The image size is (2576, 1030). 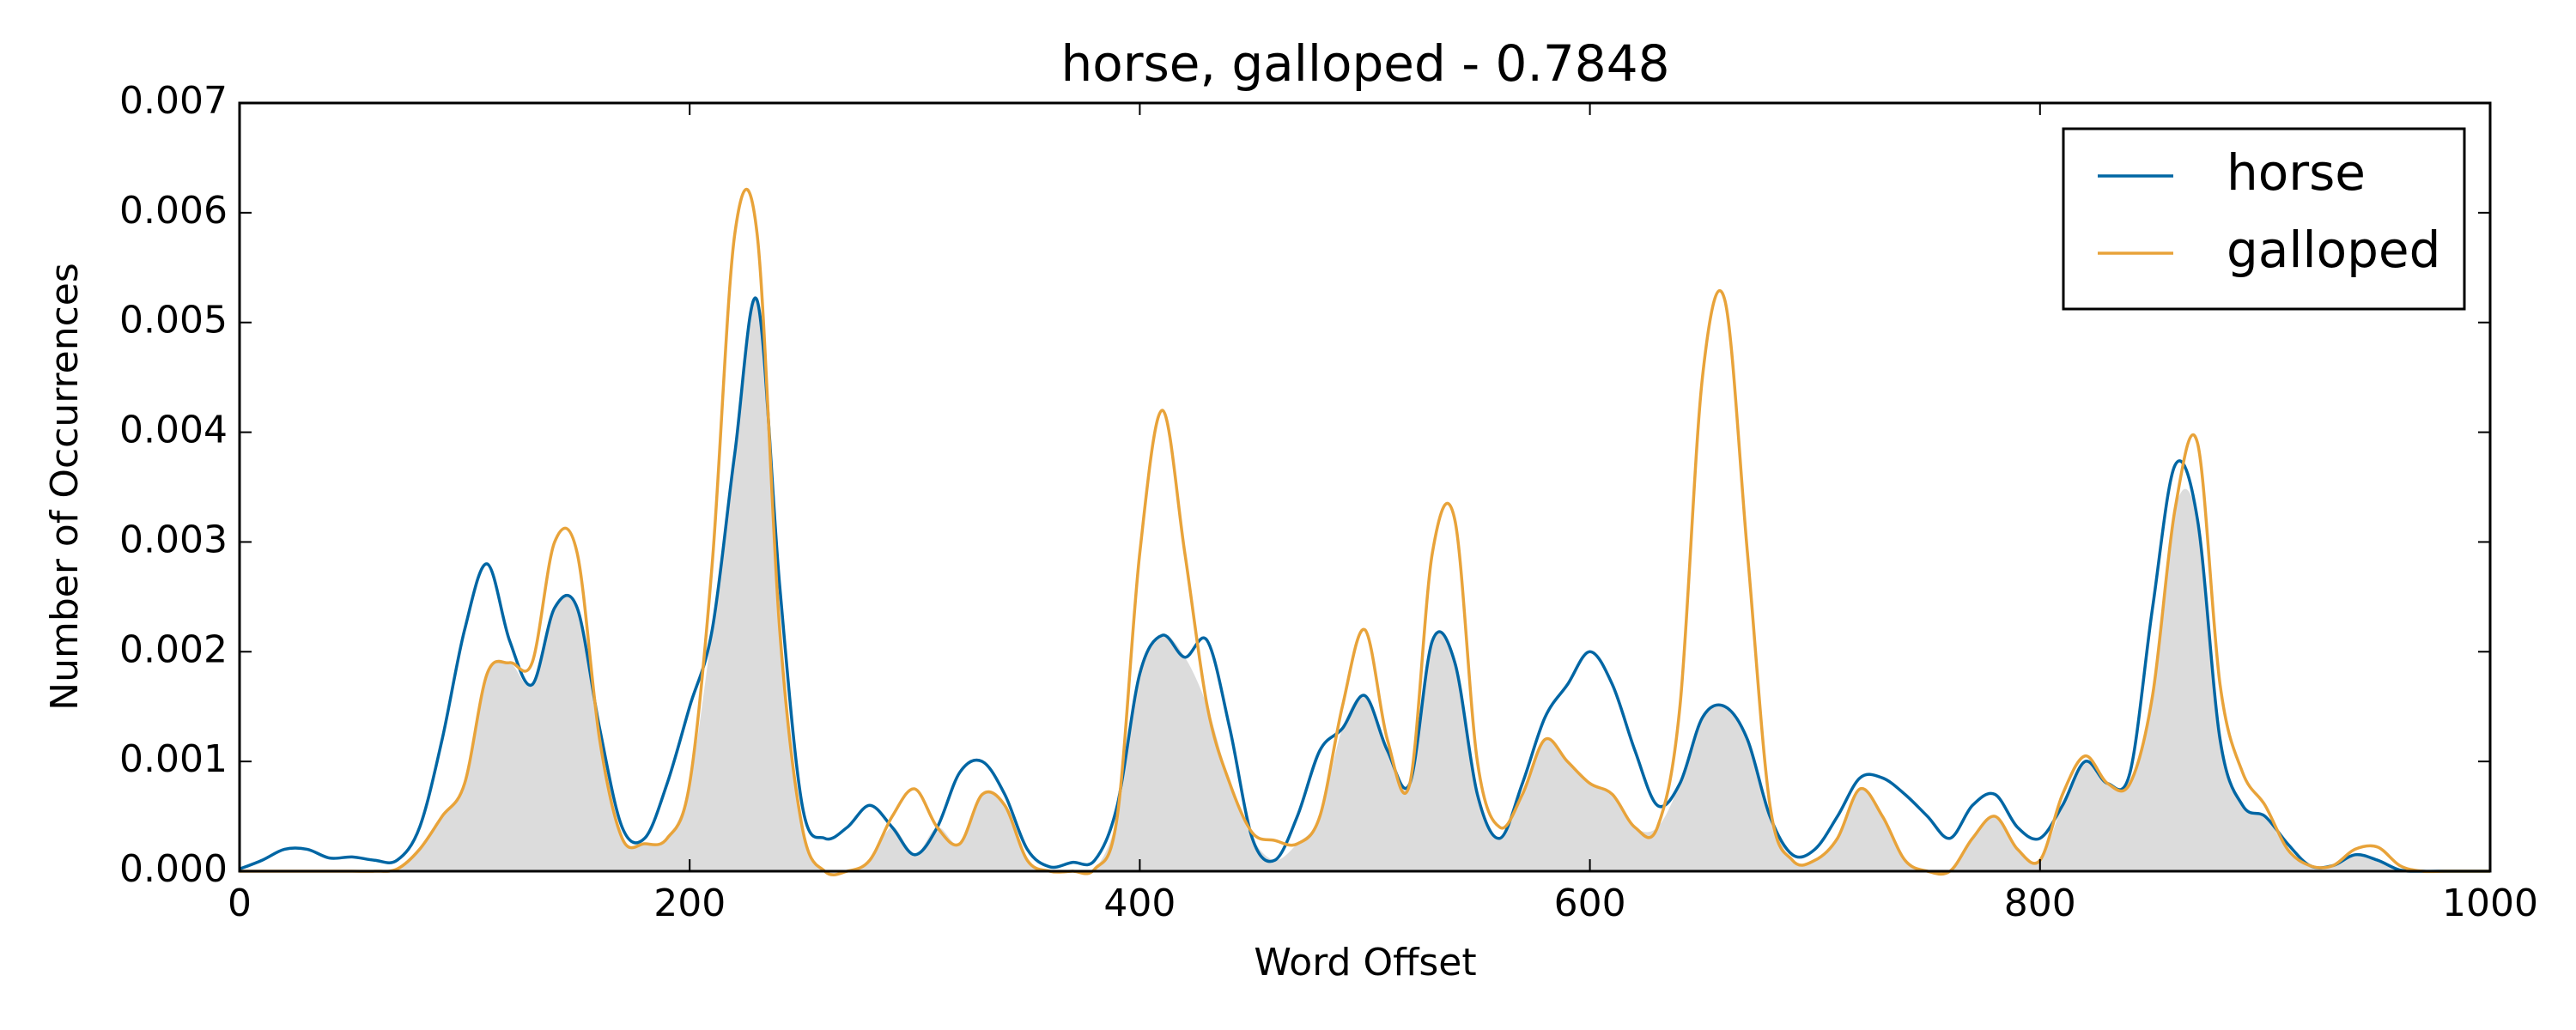 What do you see at coordinates (1365, 63) in the screenshot?
I see `chart-title: horse, galloped - 0.7848` at bounding box center [1365, 63].